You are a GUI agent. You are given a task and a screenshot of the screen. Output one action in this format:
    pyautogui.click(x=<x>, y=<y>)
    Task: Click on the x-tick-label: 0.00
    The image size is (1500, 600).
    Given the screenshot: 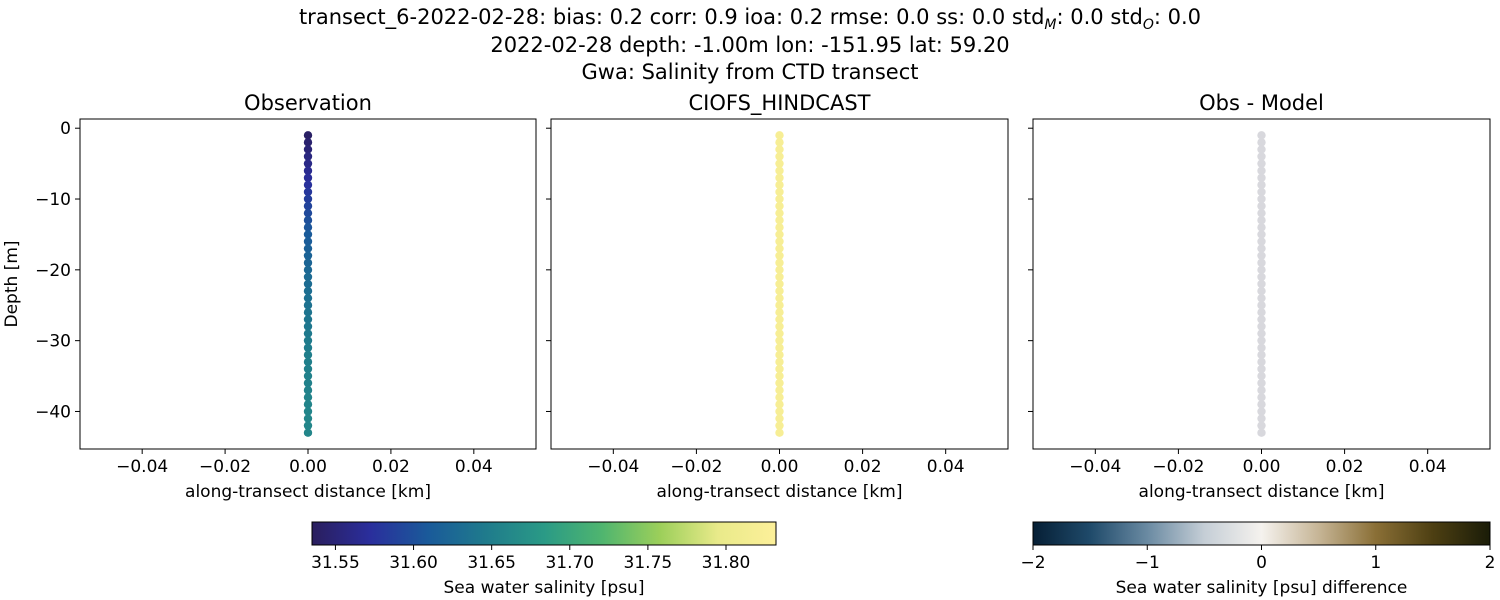 What is the action you would take?
    pyautogui.click(x=308, y=467)
    